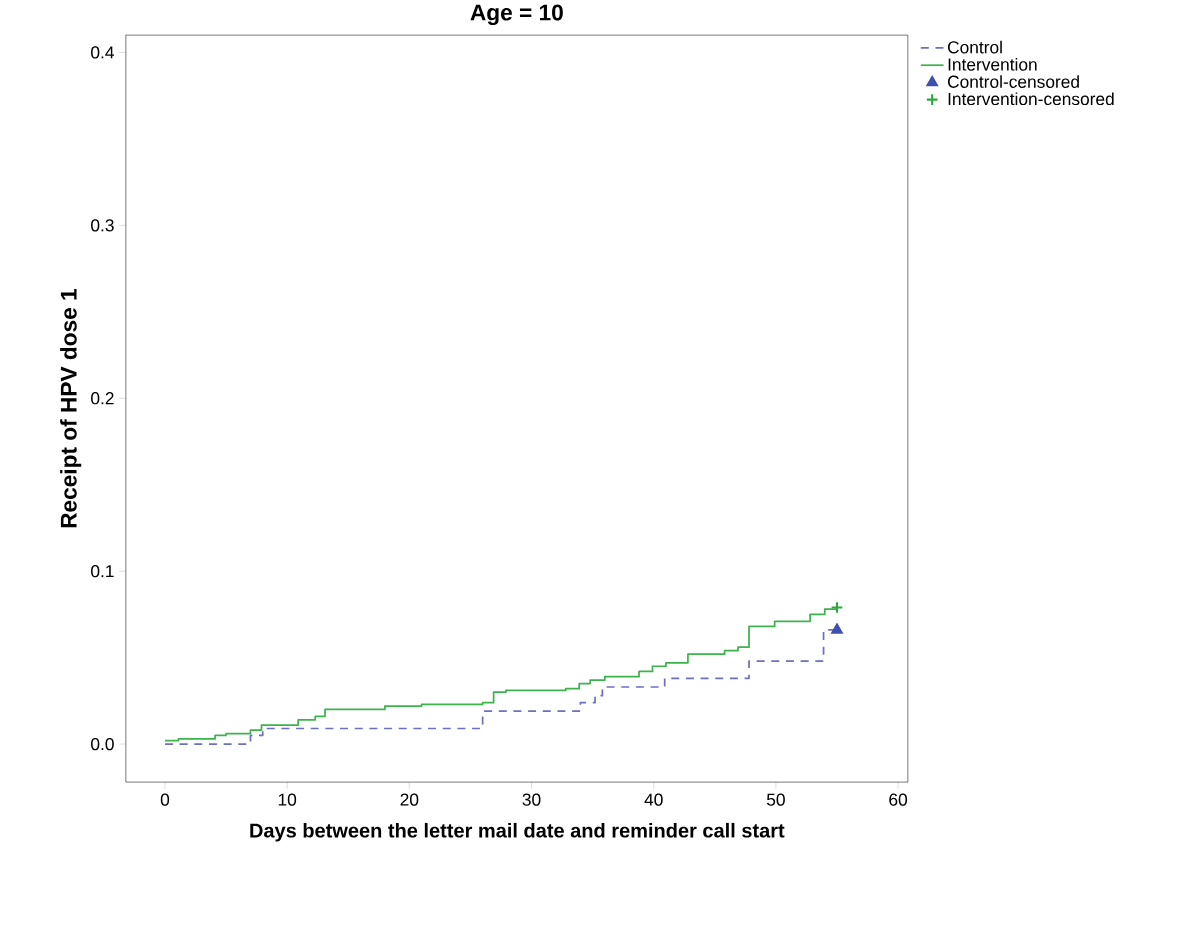 This screenshot has width=1181, height=943. Describe the element at coordinates (653, 799) in the screenshot. I see `x-tick-label: 40` at that location.